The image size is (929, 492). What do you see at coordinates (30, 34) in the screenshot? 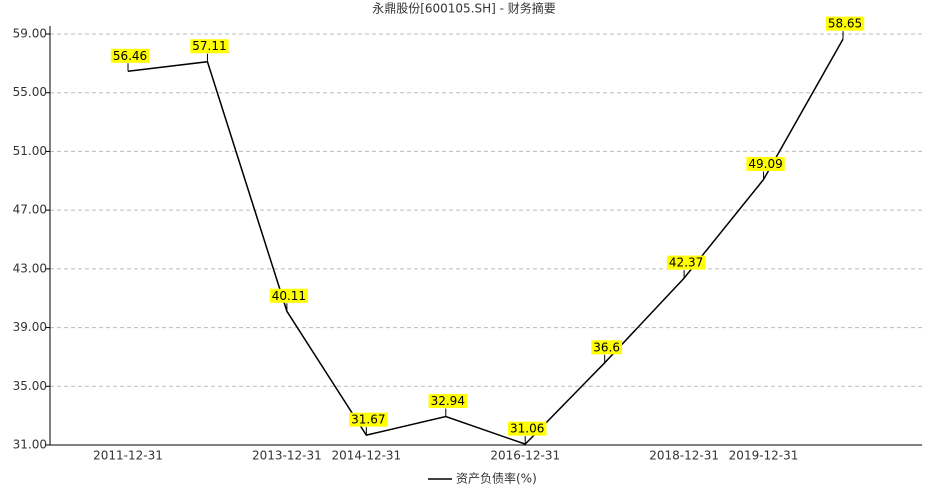
I see `y-tick-label: 59.00` at bounding box center [30, 34].